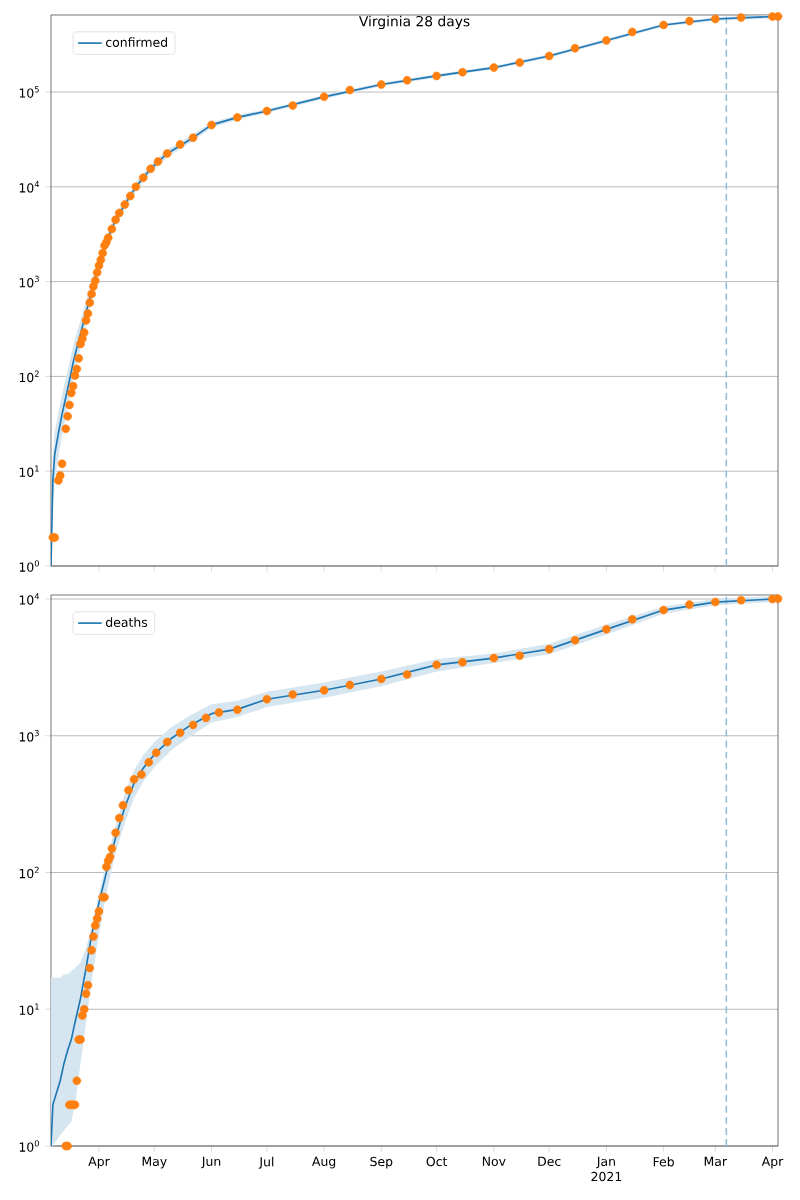 The height and width of the screenshot is (1200, 800). What do you see at coordinates (414, 22) in the screenshot?
I see `chart-title: Virginia 28 days` at bounding box center [414, 22].